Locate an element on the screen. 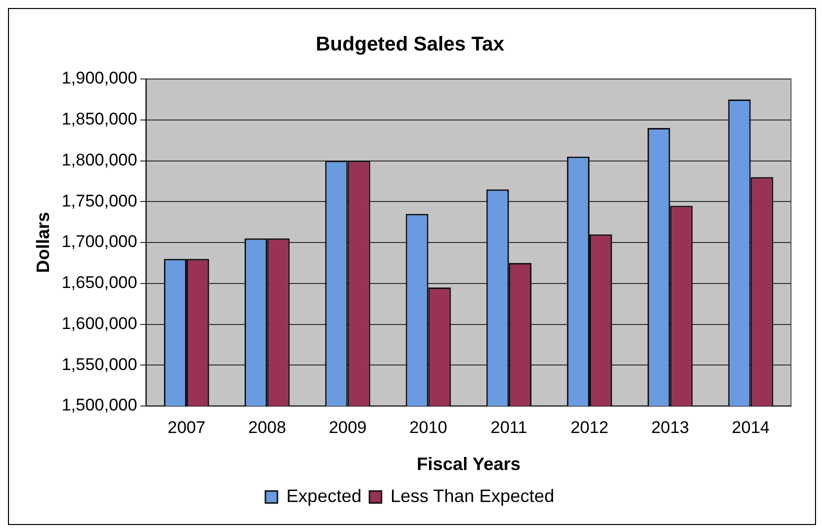 The width and height of the screenshot is (822, 531). y-tick-label: 1,500,000 is located at coordinates (100, 405).